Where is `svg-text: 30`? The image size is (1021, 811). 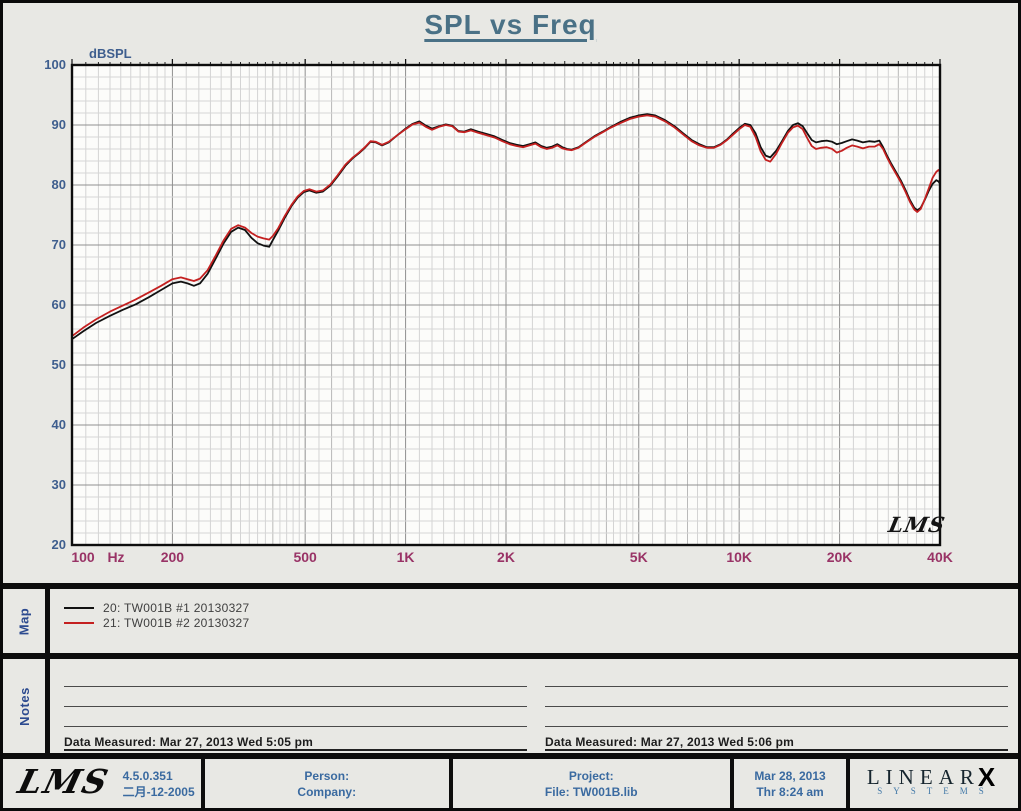
svg-text: 30 is located at coordinates (59, 484).